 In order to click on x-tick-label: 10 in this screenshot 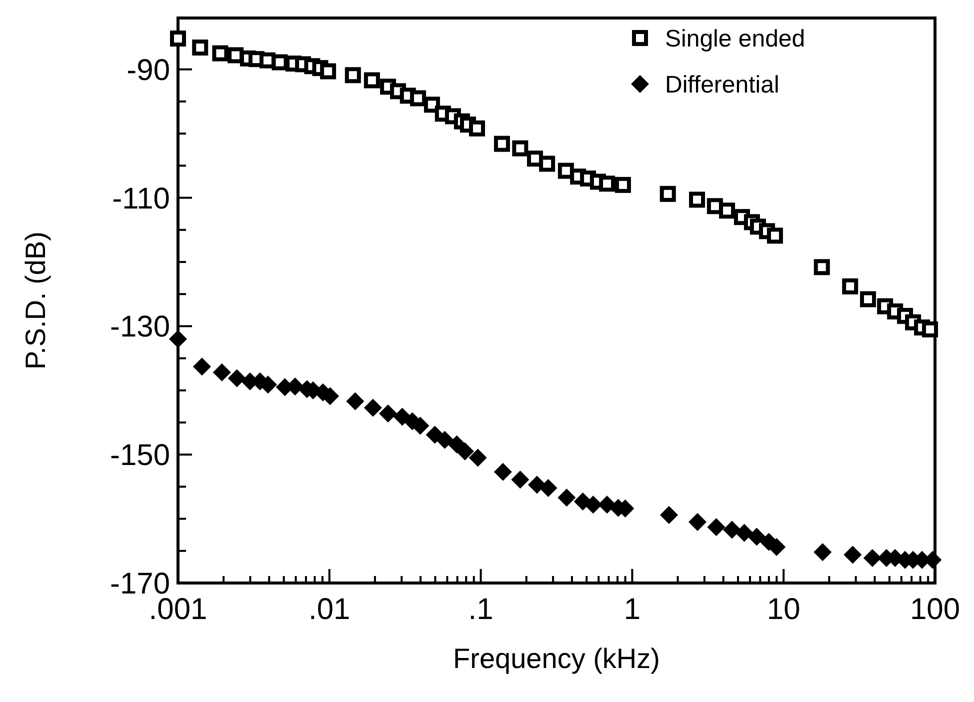, I will do `click(783, 609)`.